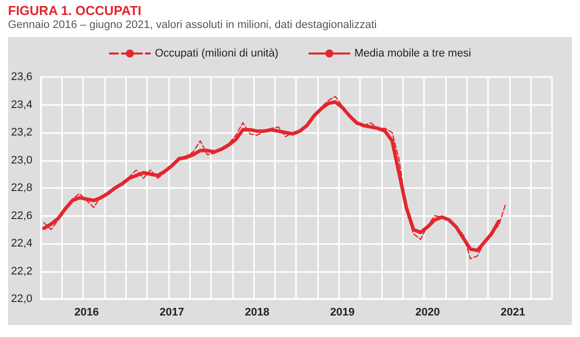 Image resolution: width=580 pixels, height=337 pixels. What do you see at coordinates (21, 132) in the screenshot?
I see `y-tick-label: 23,2` at bounding box center [21, 132].